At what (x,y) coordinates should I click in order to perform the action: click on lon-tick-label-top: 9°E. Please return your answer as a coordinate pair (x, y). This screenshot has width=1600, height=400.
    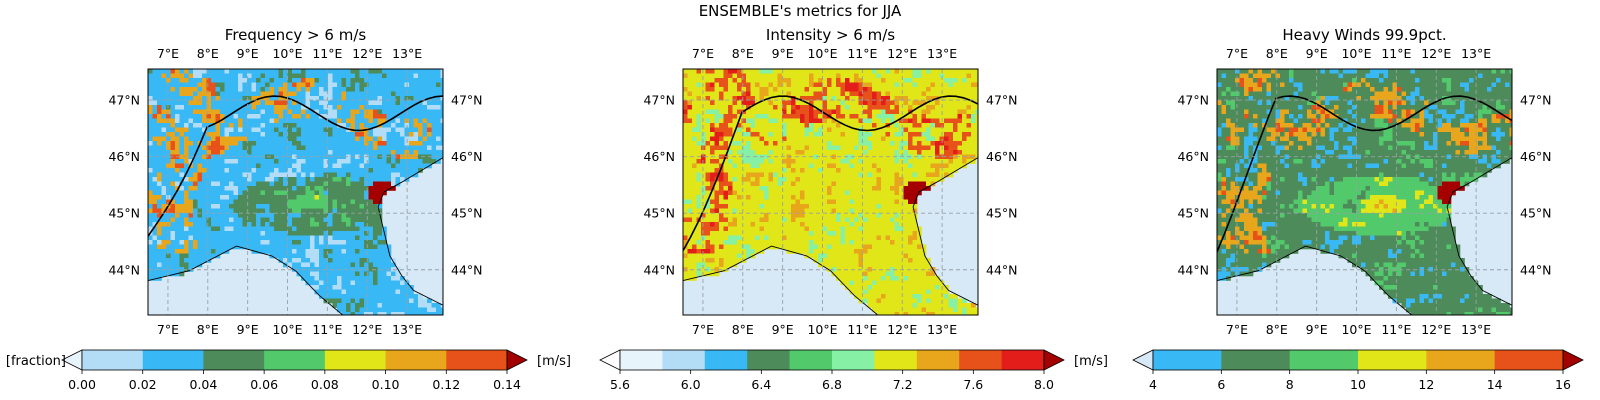
    Looking at the image, I should click on (1317, 53).